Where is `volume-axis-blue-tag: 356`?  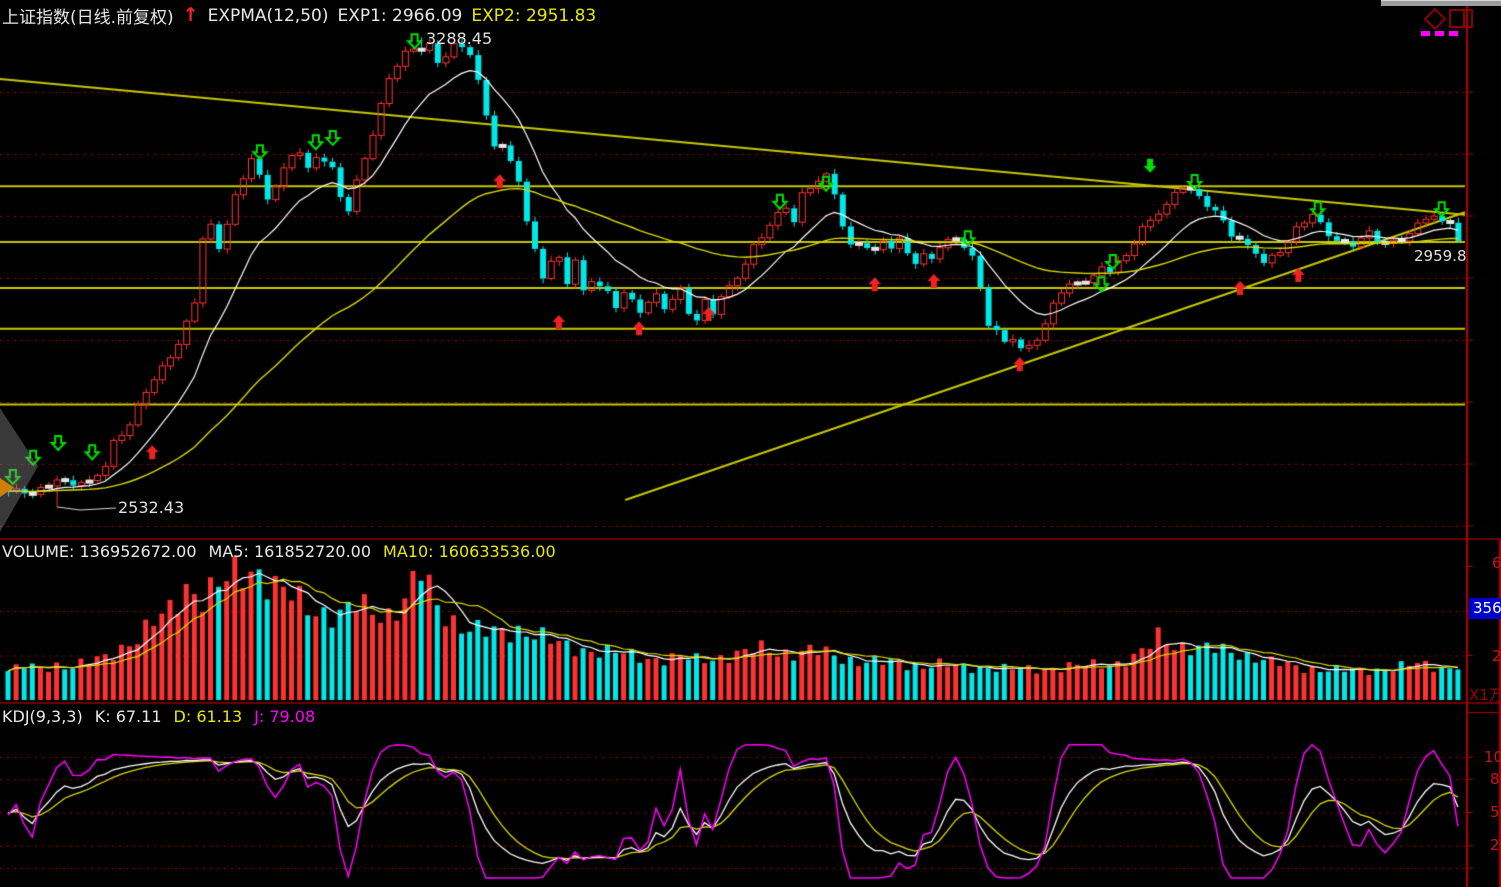 volume-axis-blue-tag: 356 is located at coordinates (1485, 608).